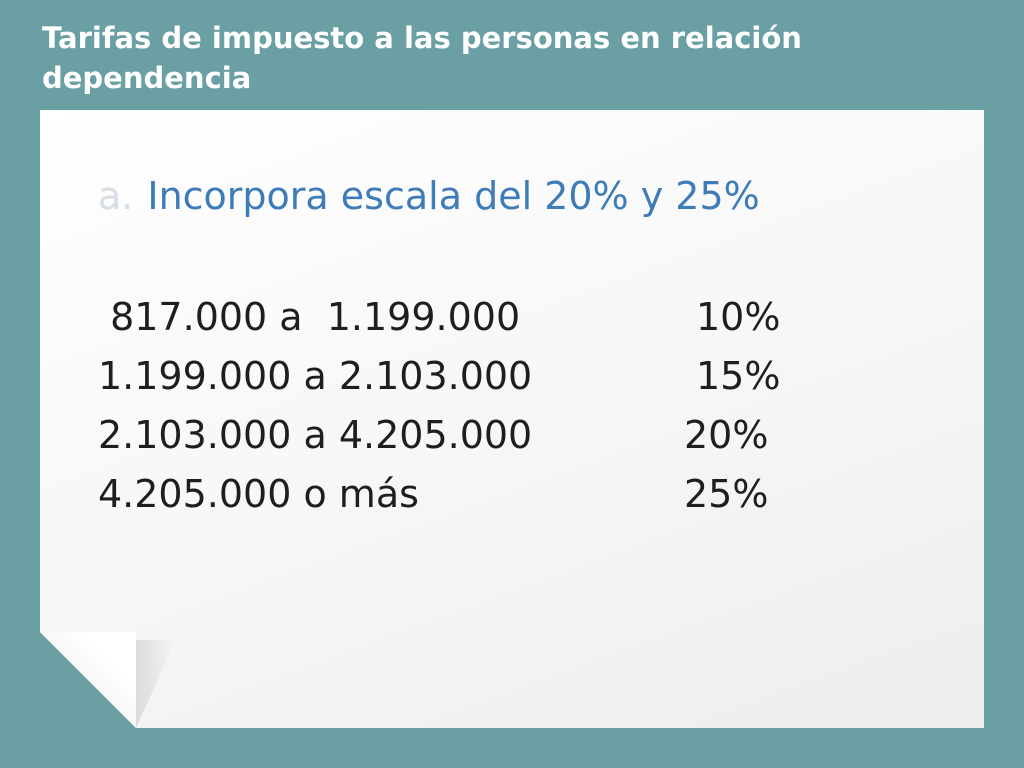 This screenshot has width=1024, height=768. Describe the element at coordinates (315, 376) in the screenshot. I see `income-range: 1.199.000 a 2.103.000` at that location.